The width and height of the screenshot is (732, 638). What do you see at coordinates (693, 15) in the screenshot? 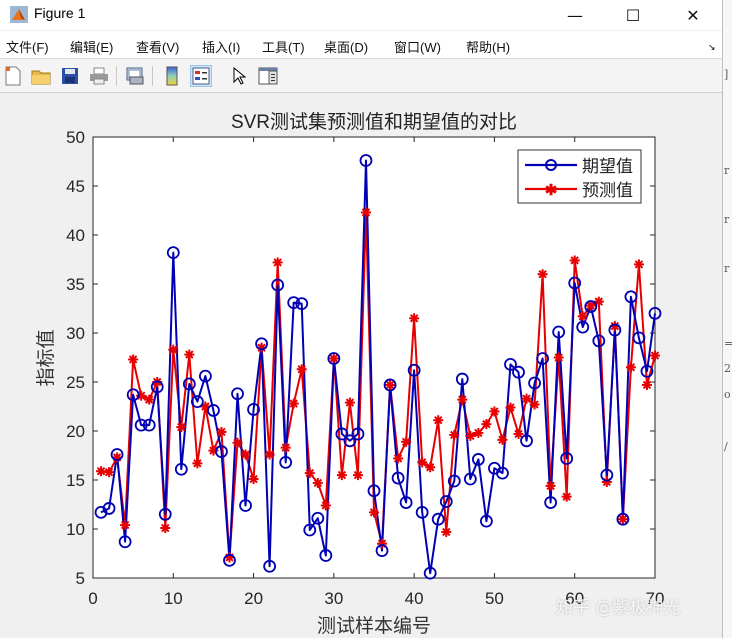
I see `close-button: ✕` at bounding box center [693, 15].